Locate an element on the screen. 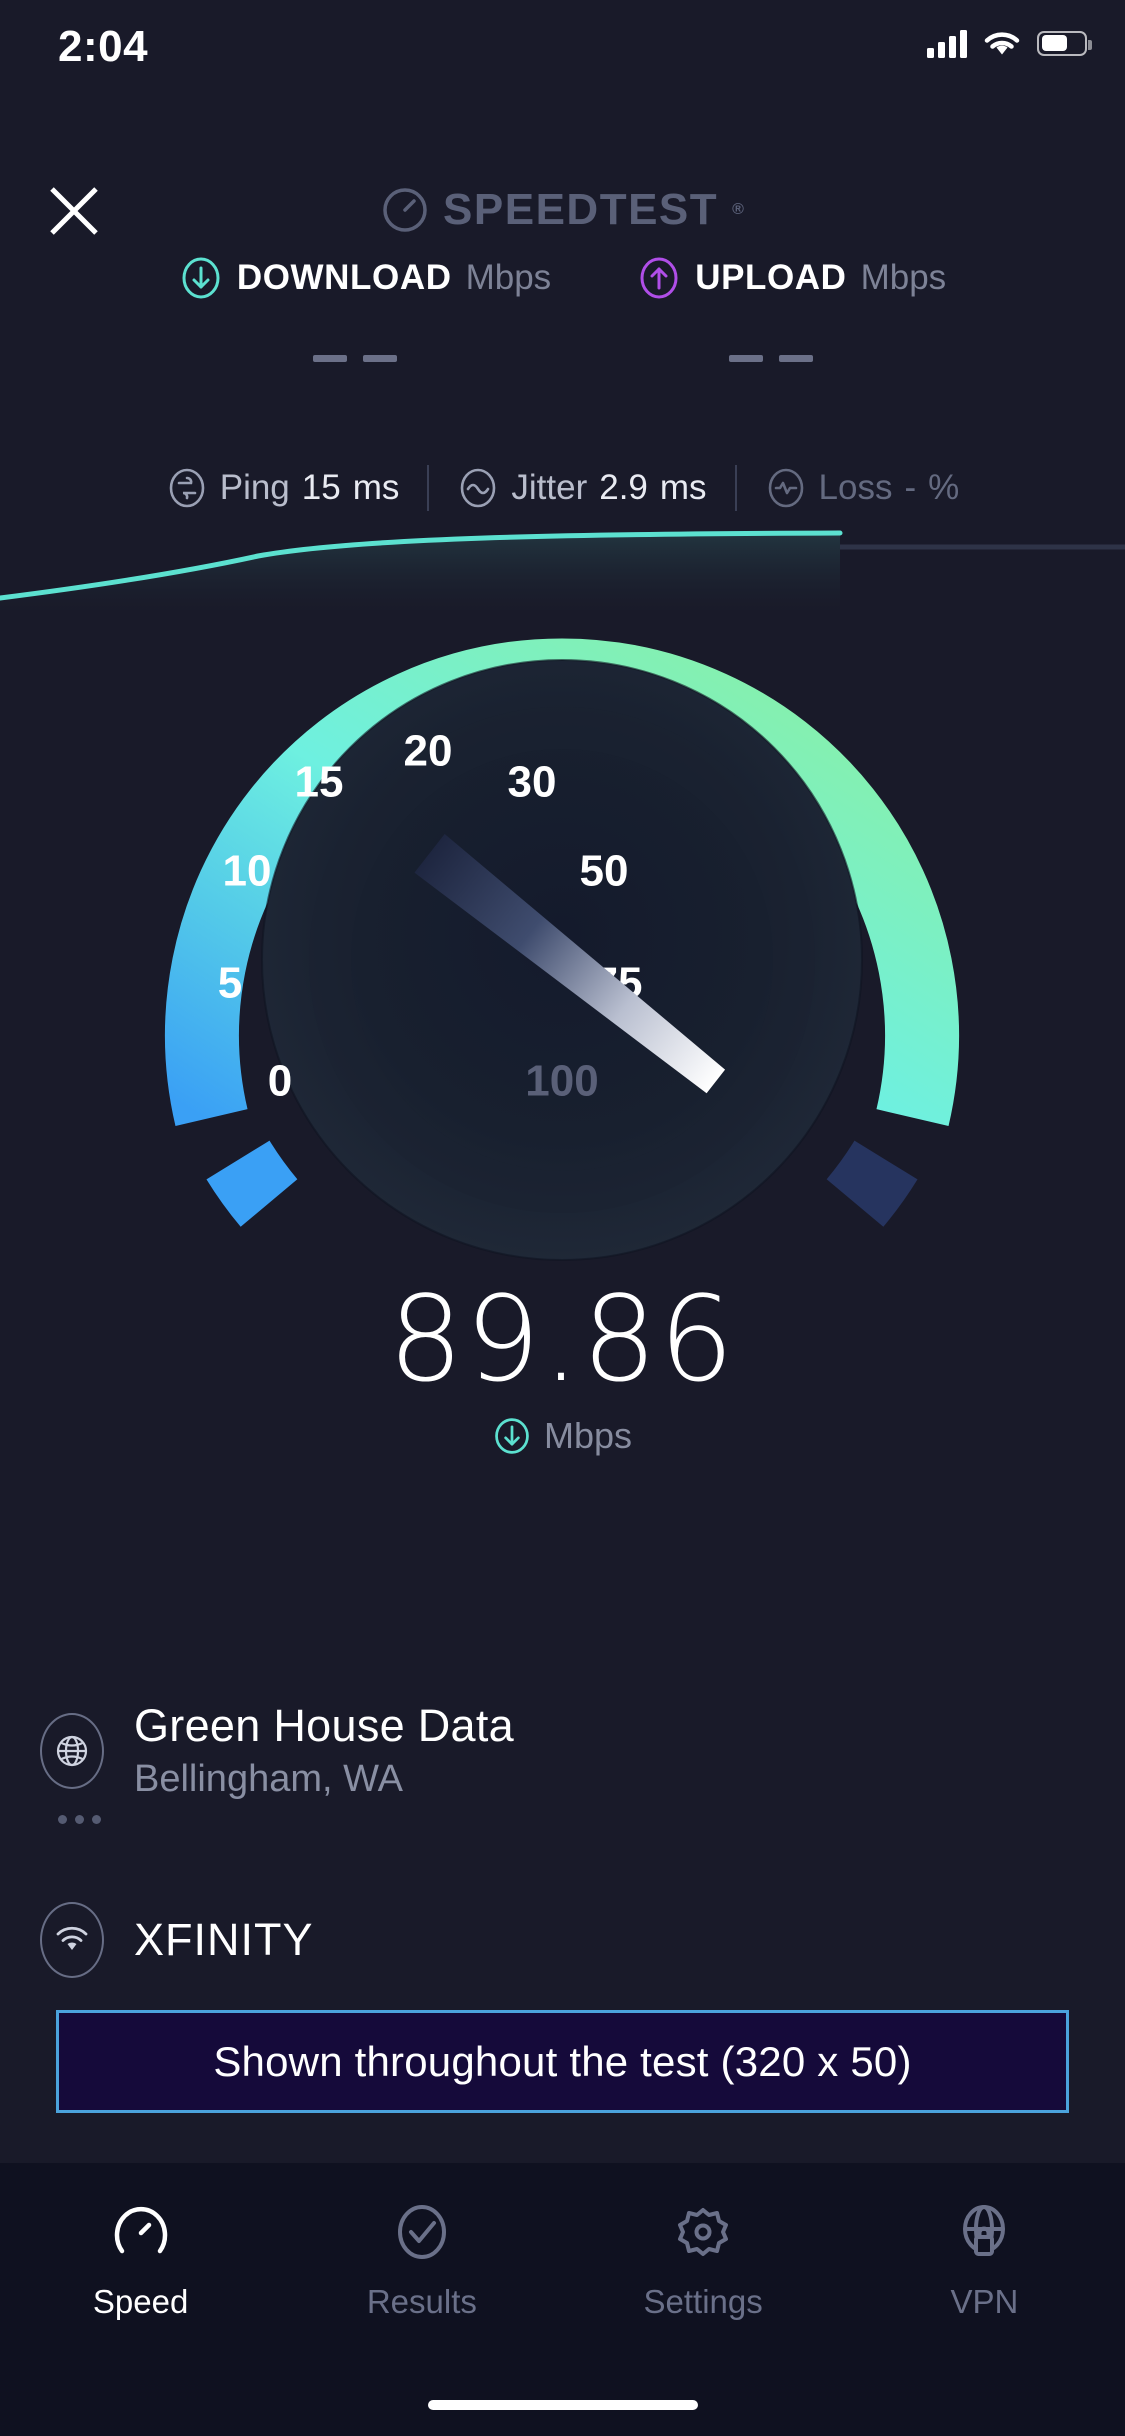 The height and width of the screenshot is (2436, 1125). jitter-label: Jitter is located at coordinates (549, 487).